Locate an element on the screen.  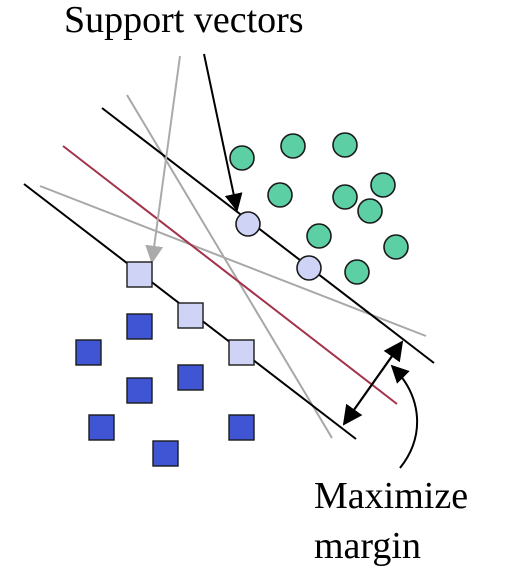
green-support-vectors is located at coordinates (278, 246).